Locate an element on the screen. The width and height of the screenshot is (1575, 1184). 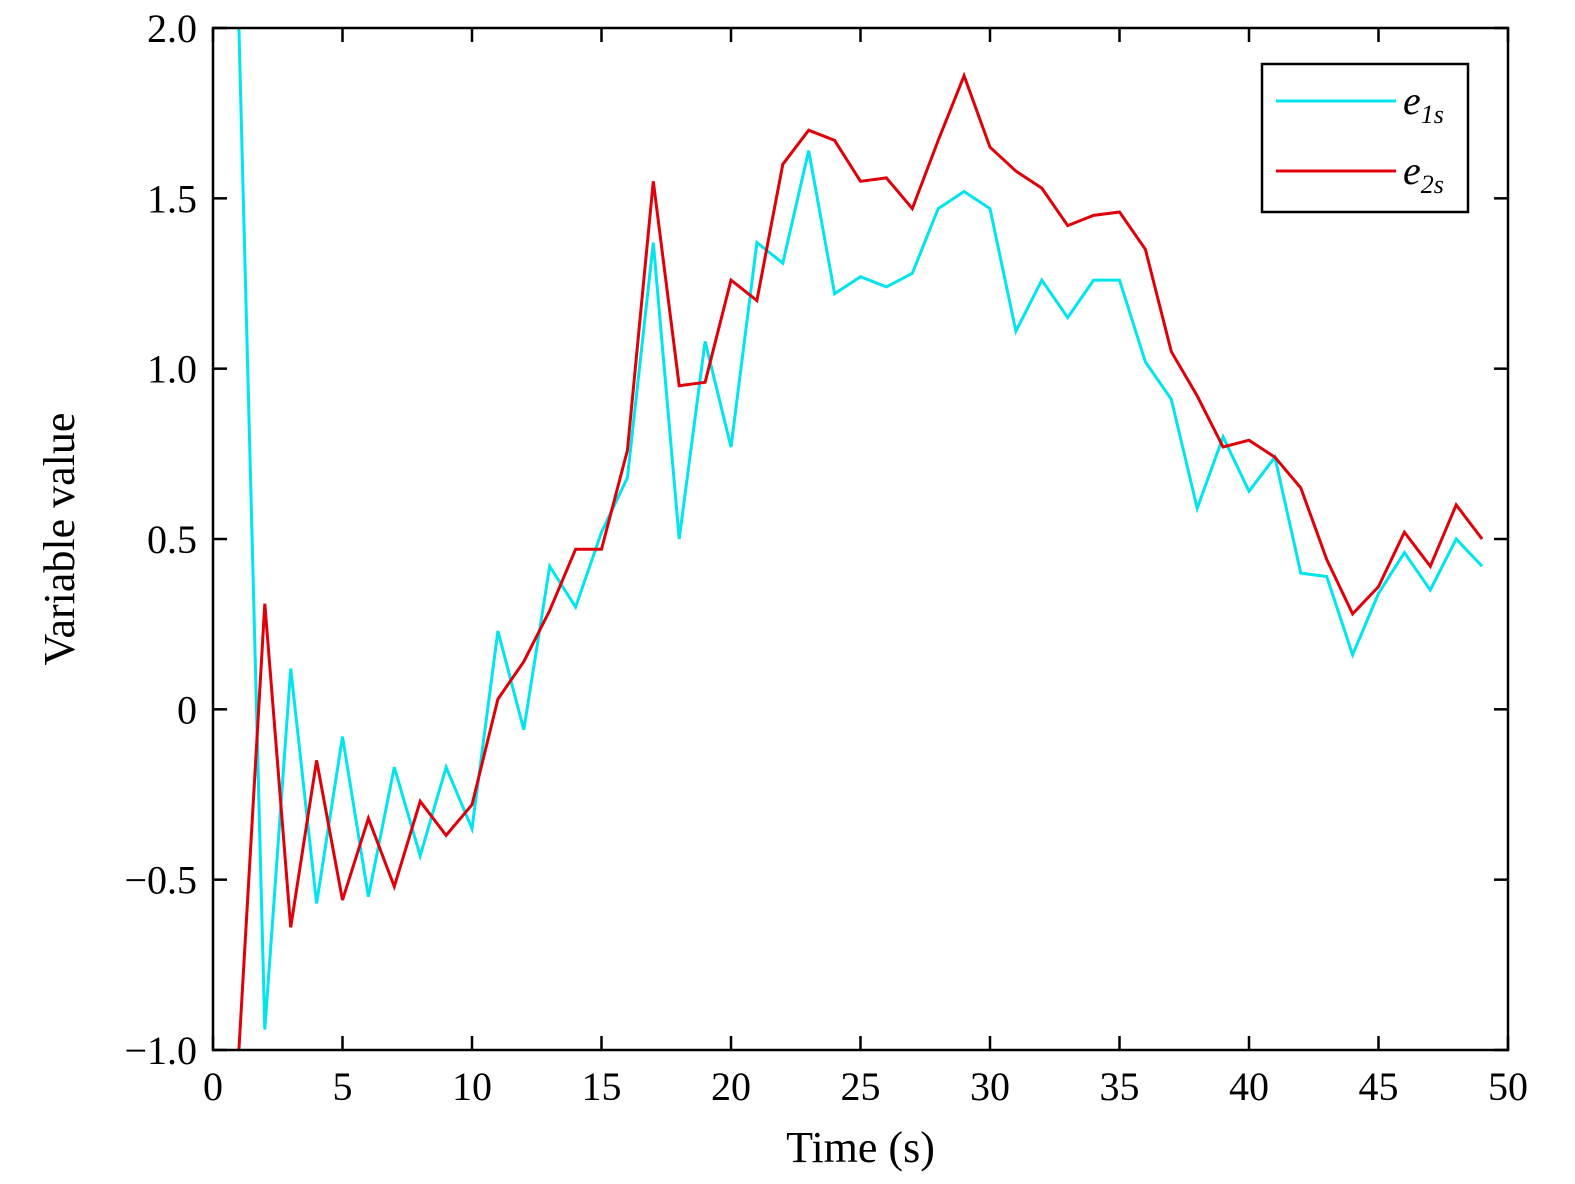
y-tick-label: 1.5 is located at coordinates (172, 198).